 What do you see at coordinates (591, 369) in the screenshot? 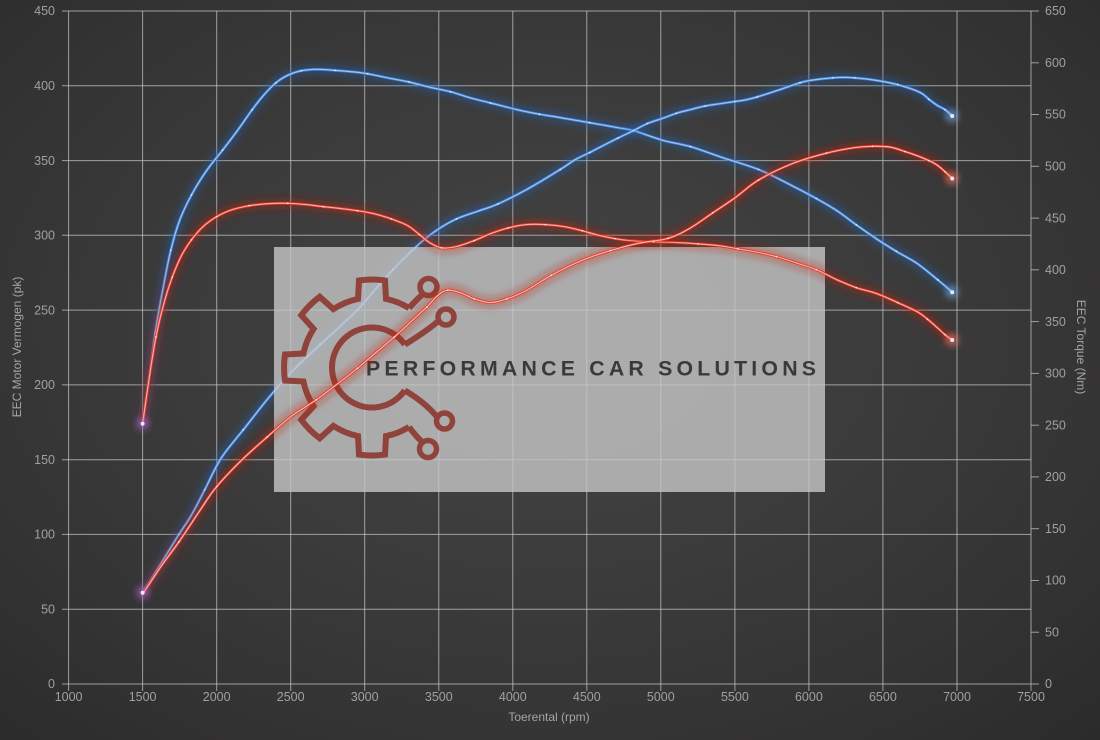
I see `svg-text: PERFORMANCE CAR SOLUTIONS` at bounding box center [591, 369].